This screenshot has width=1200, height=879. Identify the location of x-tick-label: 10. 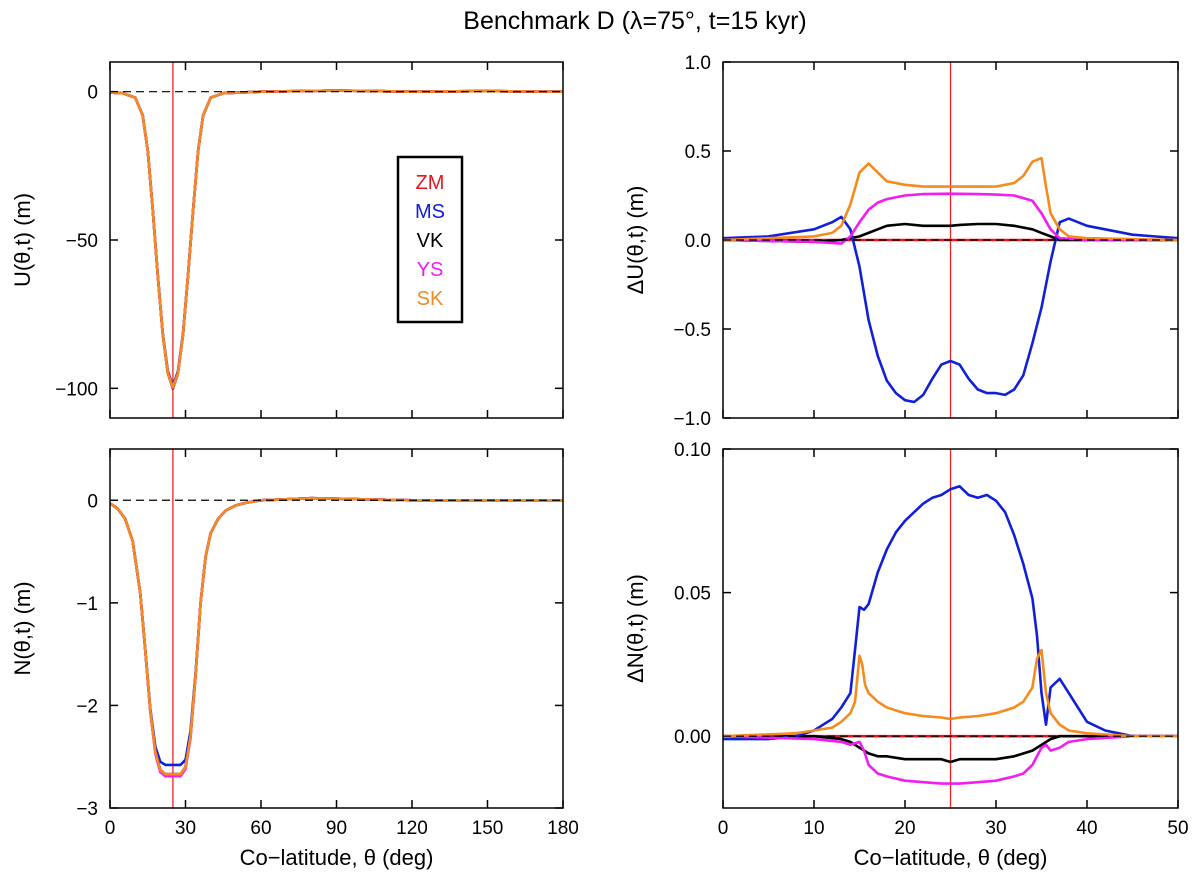
(813, 828).